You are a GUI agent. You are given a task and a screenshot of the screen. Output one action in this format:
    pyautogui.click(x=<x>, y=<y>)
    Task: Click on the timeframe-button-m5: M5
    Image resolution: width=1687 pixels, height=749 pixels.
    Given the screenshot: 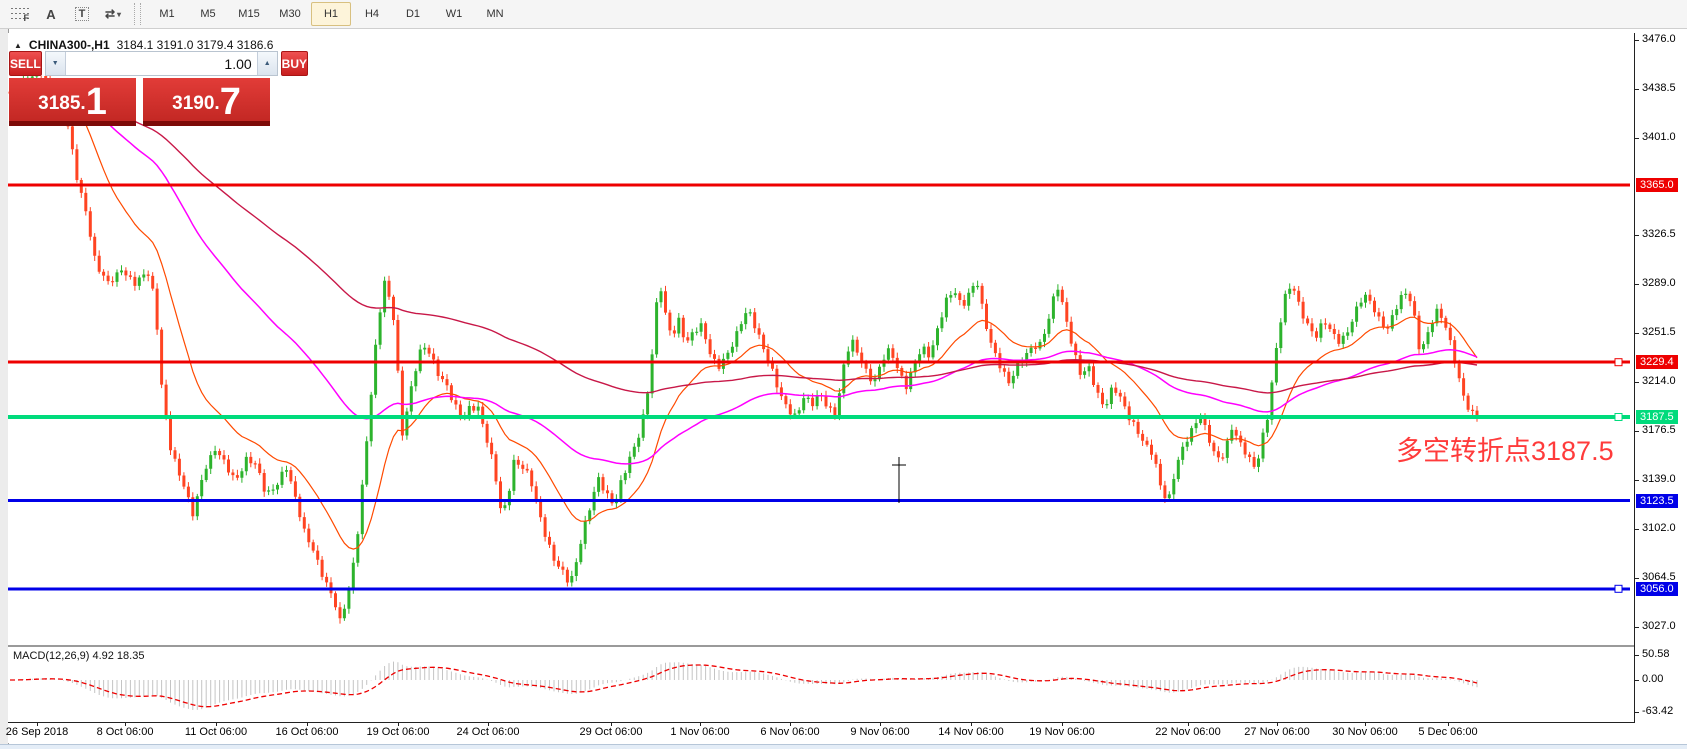 What is the action you would take?
    pyautogui.click(x=208, y=14)
    